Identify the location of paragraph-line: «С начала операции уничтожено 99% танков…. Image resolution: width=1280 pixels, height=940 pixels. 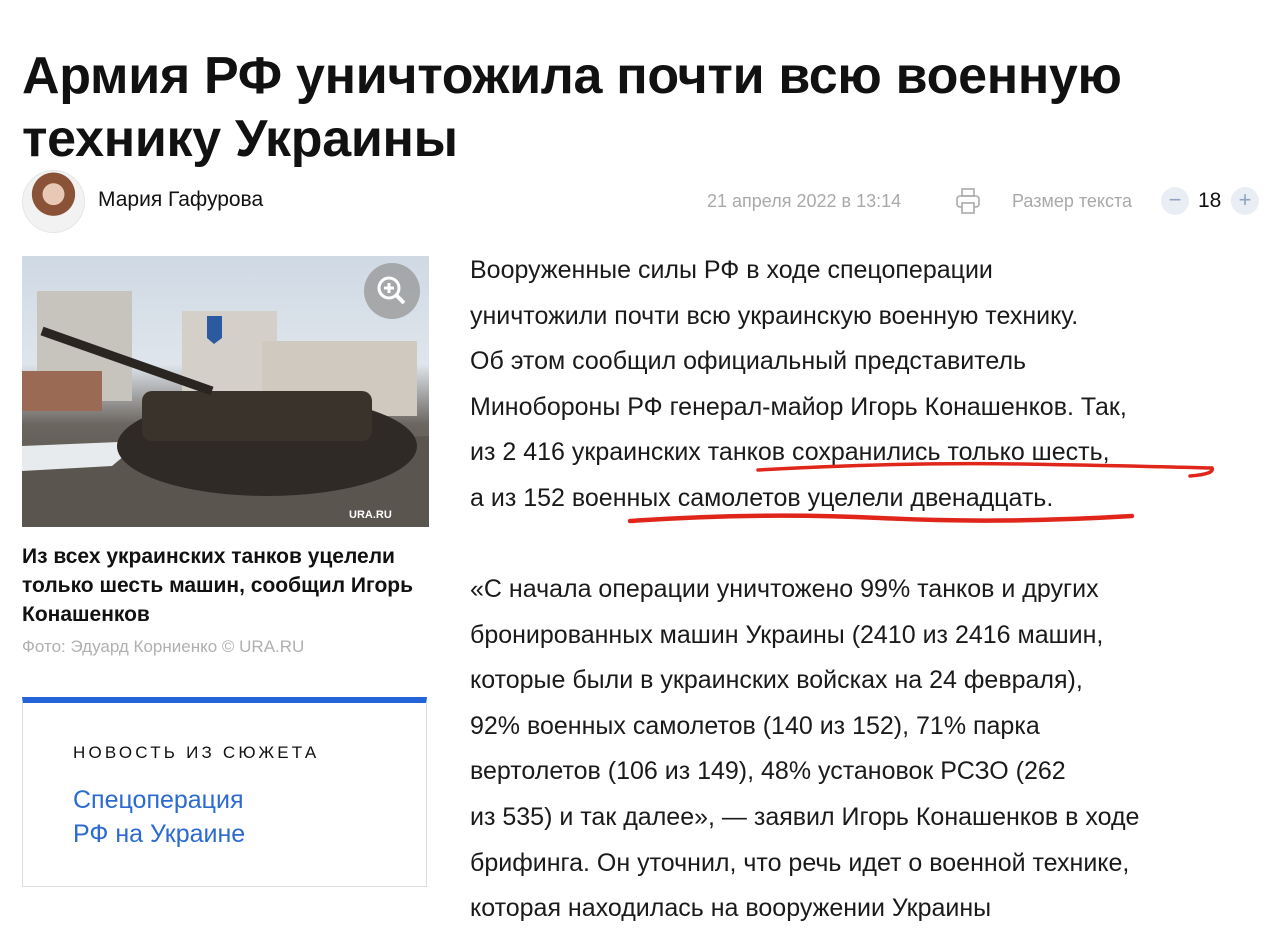
(784, 589).